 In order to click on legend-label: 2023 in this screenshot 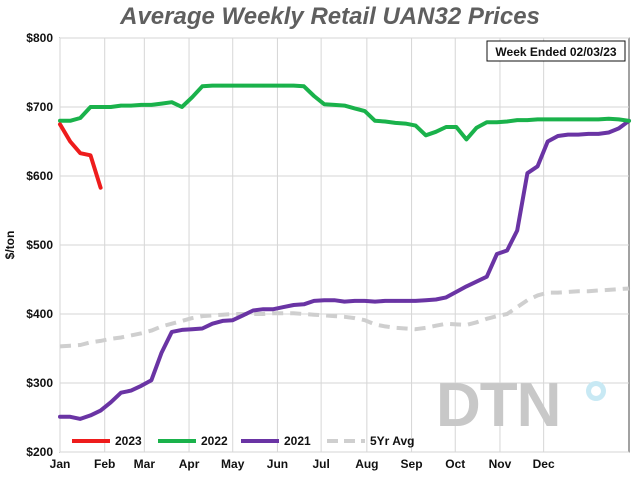, I will do `click(128, 441)`.